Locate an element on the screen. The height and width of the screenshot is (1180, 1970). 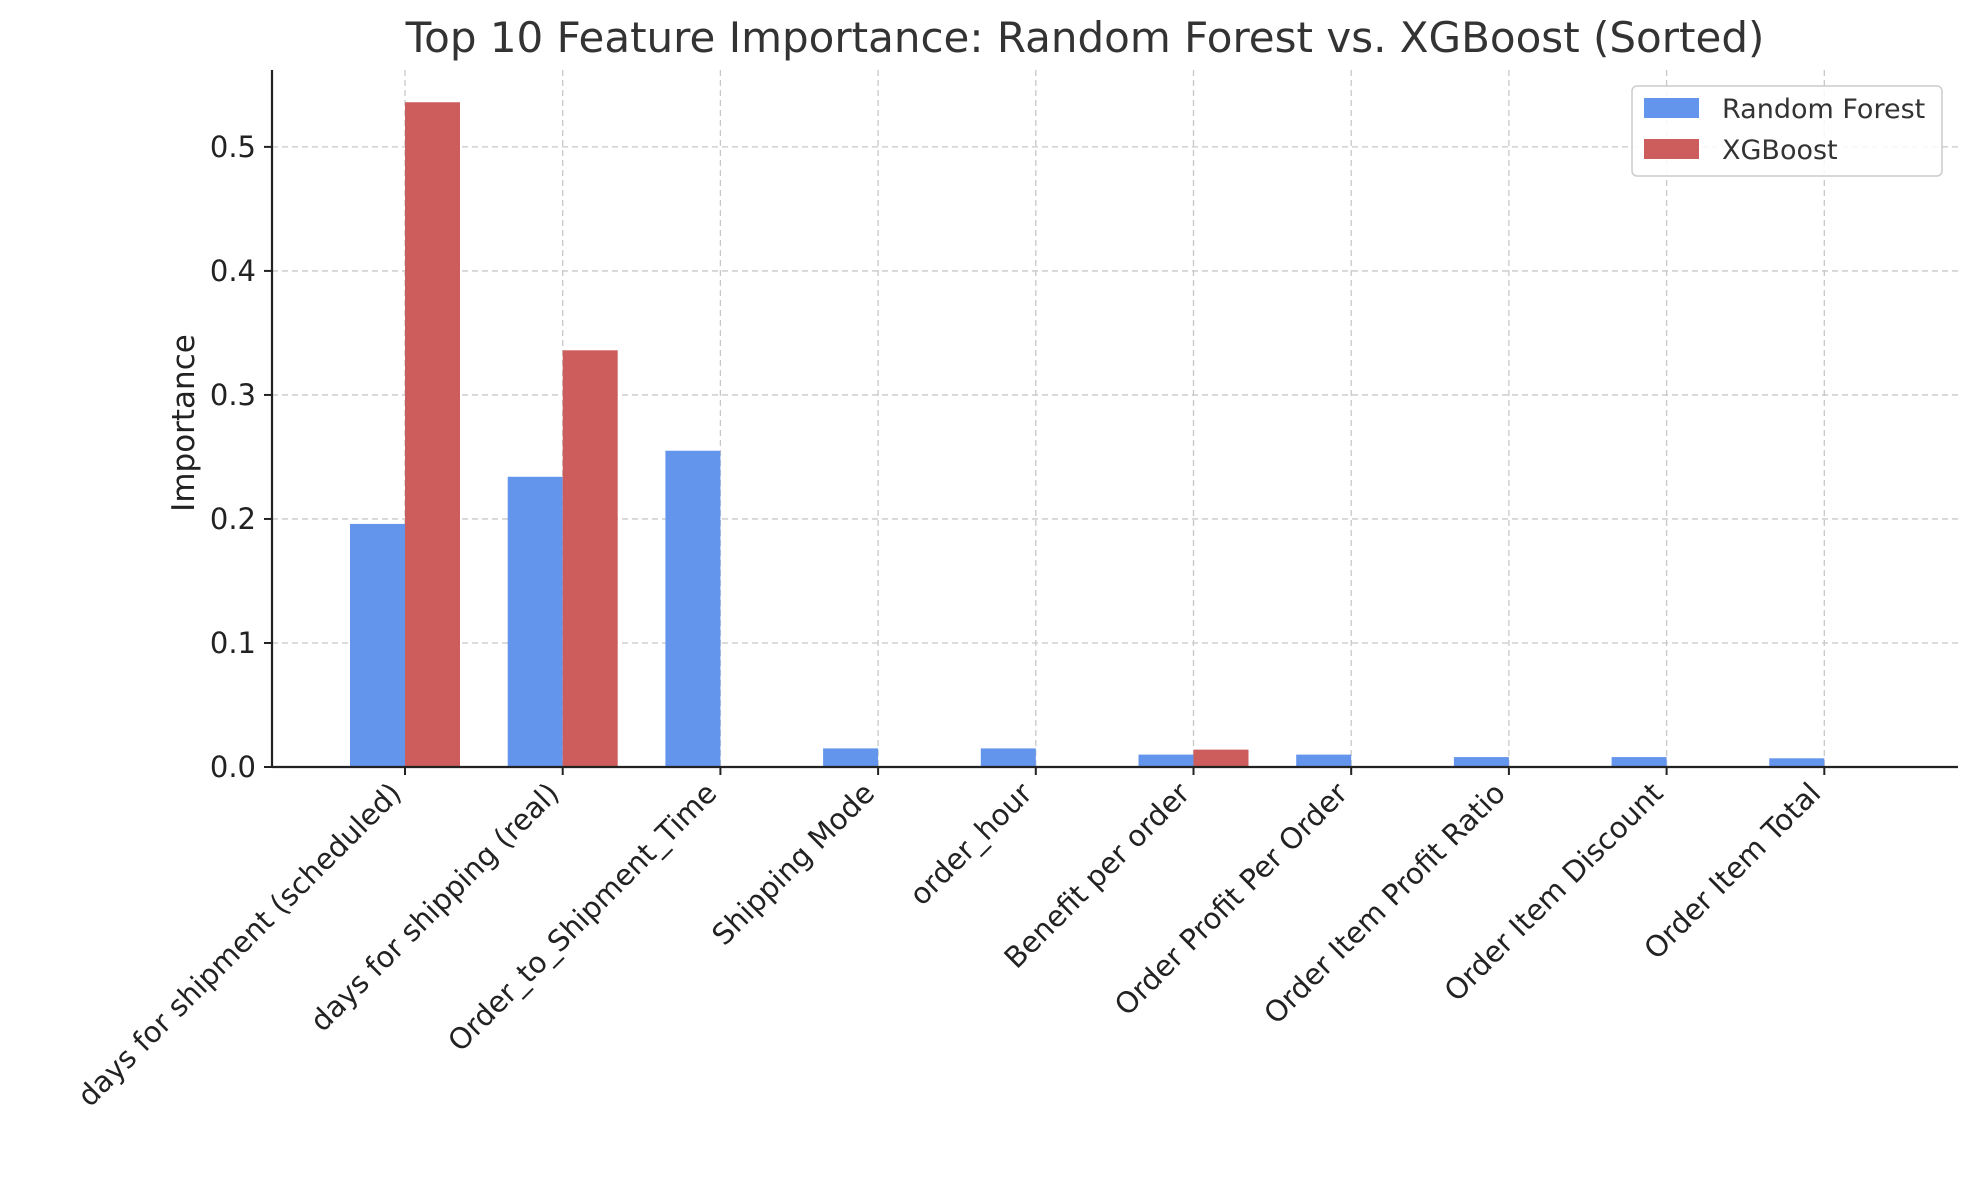
bar-xgboost-benefit-per-order is located at coordinates (1221, 758).